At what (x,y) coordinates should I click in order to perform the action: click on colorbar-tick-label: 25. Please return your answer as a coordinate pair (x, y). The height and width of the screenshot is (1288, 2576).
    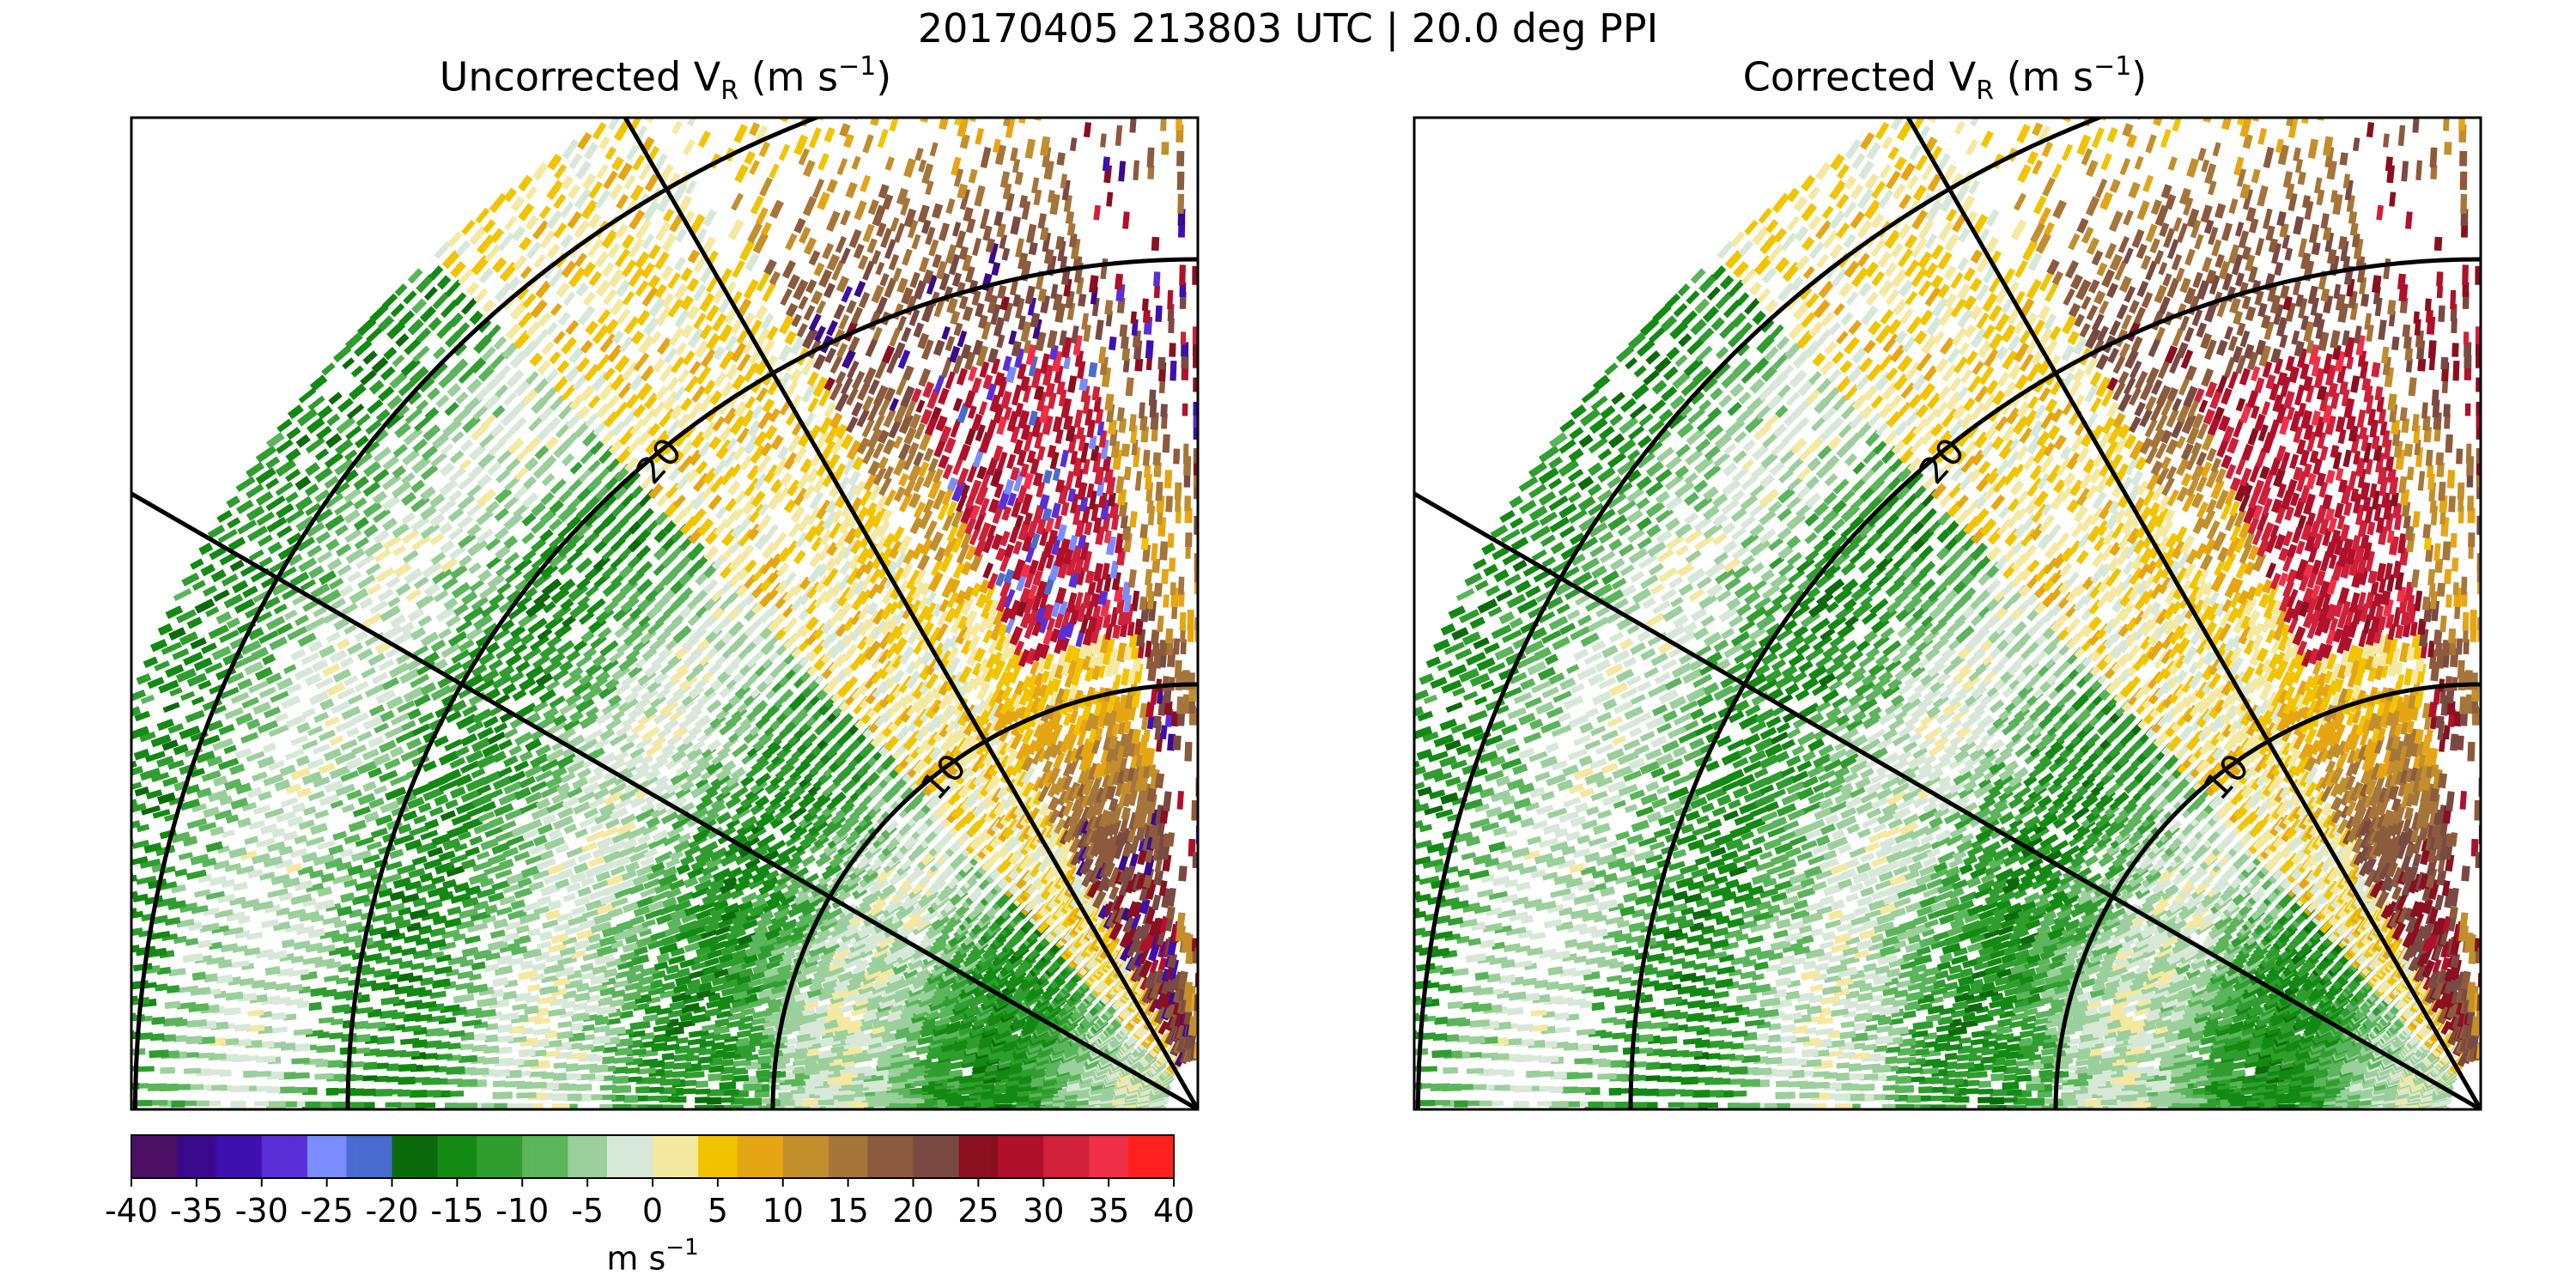
    Looking at the image, I should click on (978, 1211).